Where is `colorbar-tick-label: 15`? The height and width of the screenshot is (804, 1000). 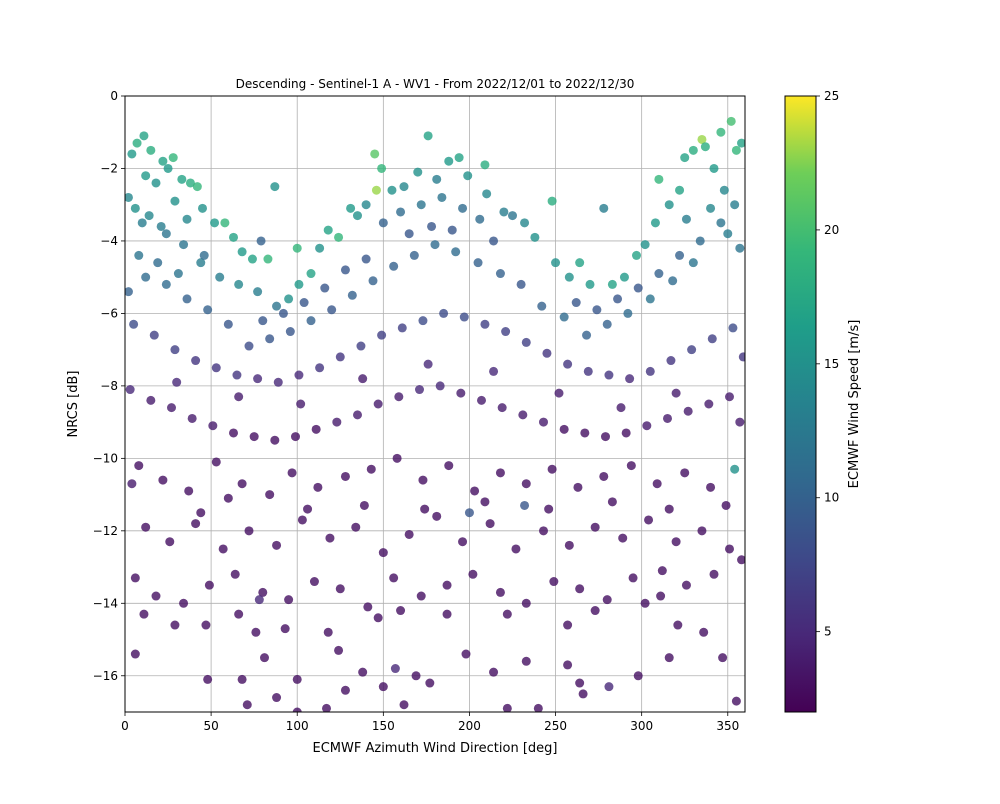 colorbar-tick-label: 15 is located at coordinates (831, 364).